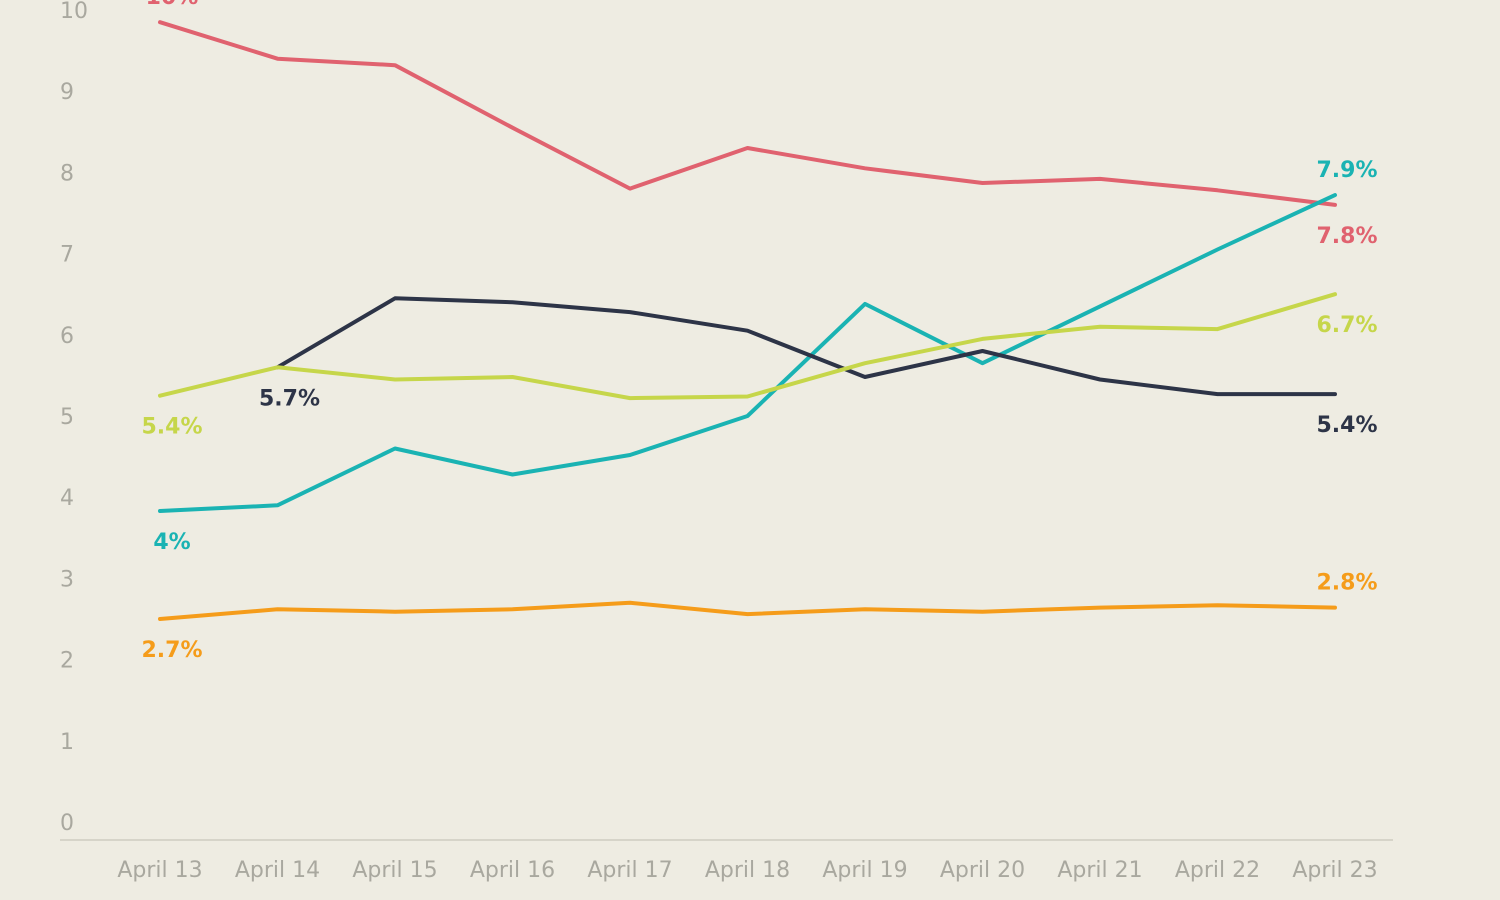 Image resolution: width=1500 pixels, height=900 pixels. I want to click on x-tick-label: April 13, so click(159, 870).